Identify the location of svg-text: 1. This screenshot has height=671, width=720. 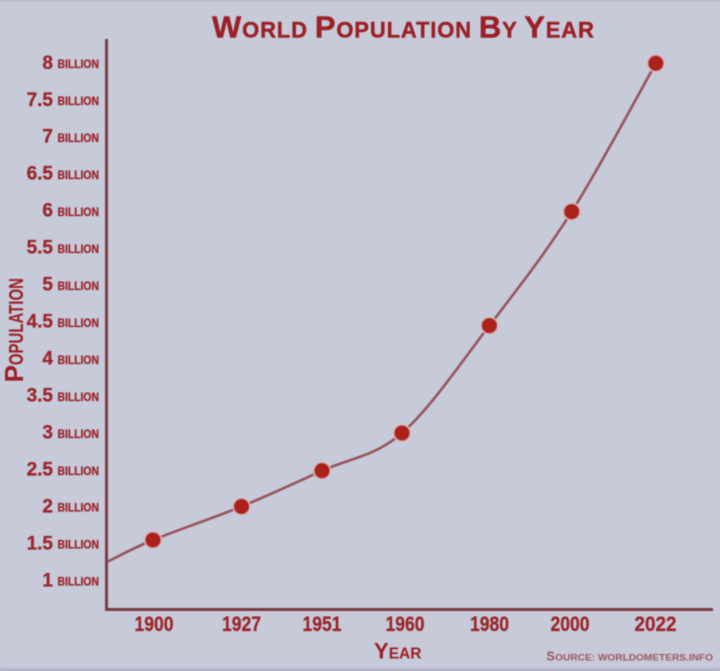
(47, 580).